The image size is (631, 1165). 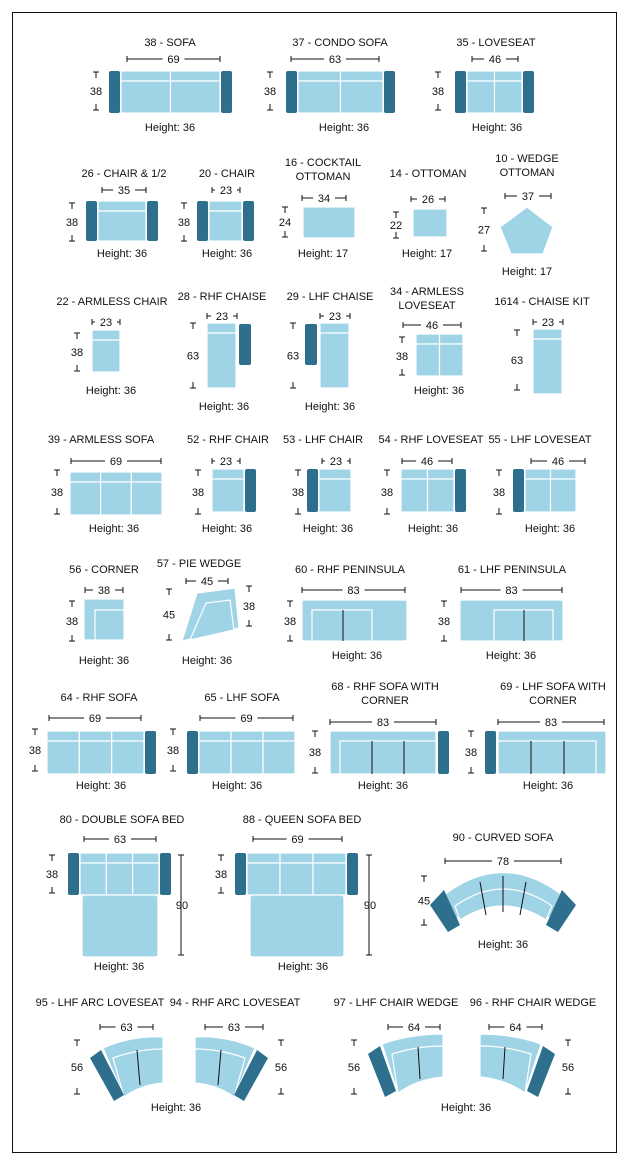 I want to click on height-label: Height: 17, so click(x=527, y=272).